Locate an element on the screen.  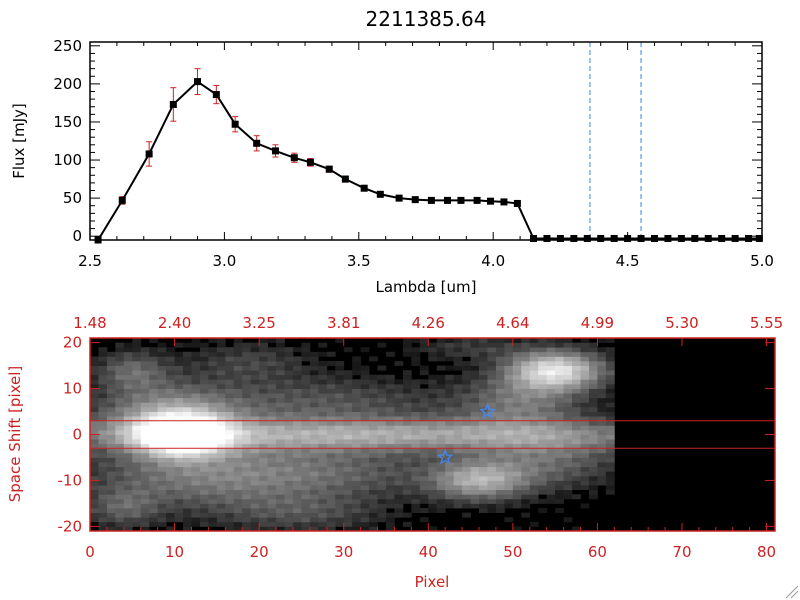
y-tick-label: 250 is located at coordinates (67, 46).